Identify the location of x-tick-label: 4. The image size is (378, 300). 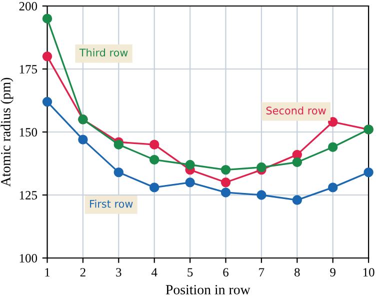
(154, 272).